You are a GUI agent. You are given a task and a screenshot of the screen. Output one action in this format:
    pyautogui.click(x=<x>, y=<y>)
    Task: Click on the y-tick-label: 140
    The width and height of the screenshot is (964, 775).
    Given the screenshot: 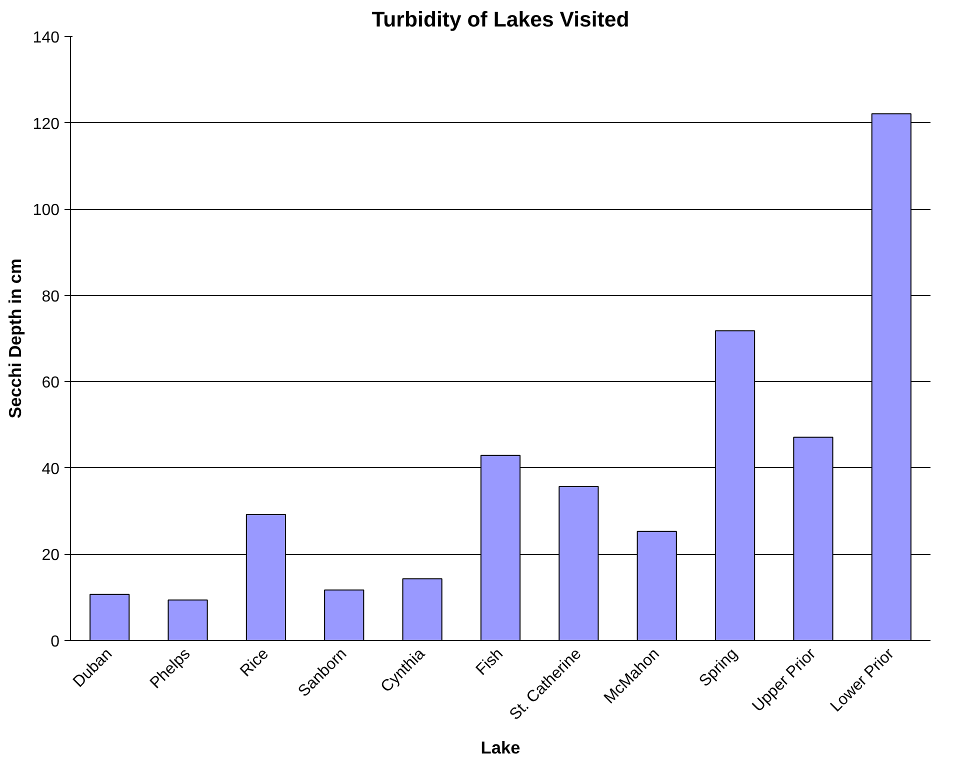 What is the action you would take?
    pyautogui.click(x=46, y=38)
    